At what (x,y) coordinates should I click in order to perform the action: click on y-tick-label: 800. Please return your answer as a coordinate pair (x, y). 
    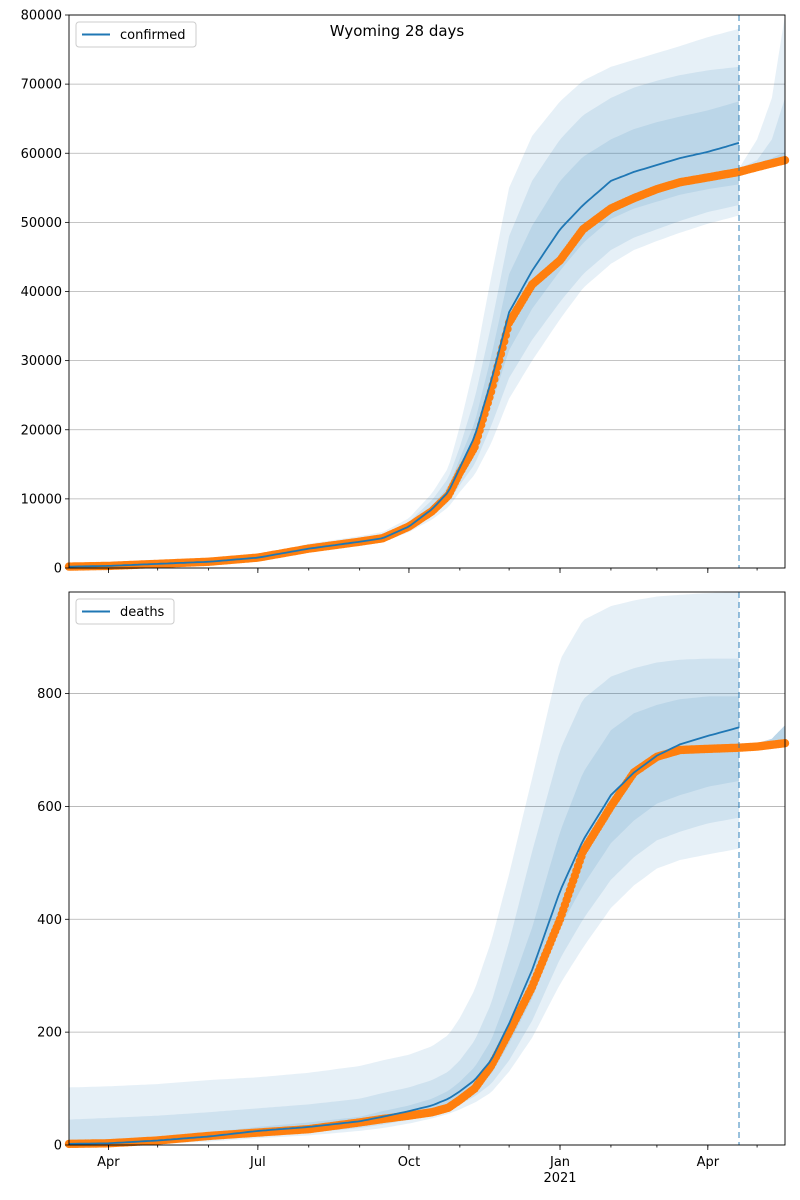
    Looking at the image, I should click on (49, 694).